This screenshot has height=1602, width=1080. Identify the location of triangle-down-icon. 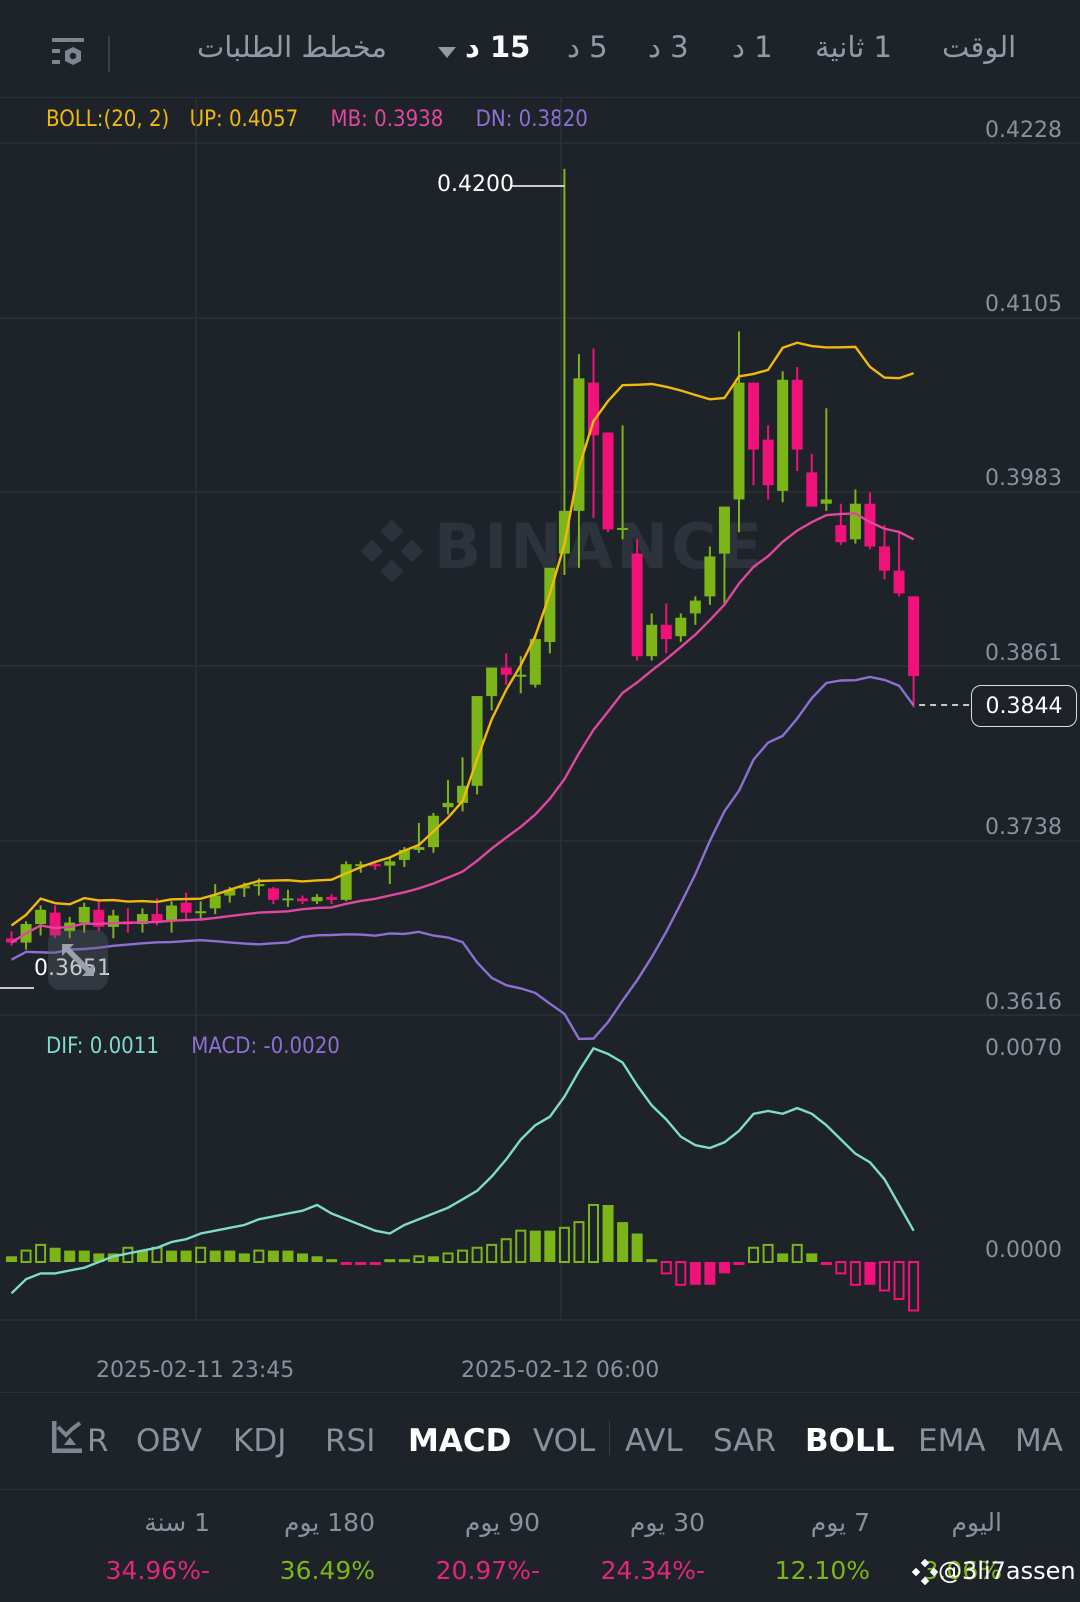
(447, 53).